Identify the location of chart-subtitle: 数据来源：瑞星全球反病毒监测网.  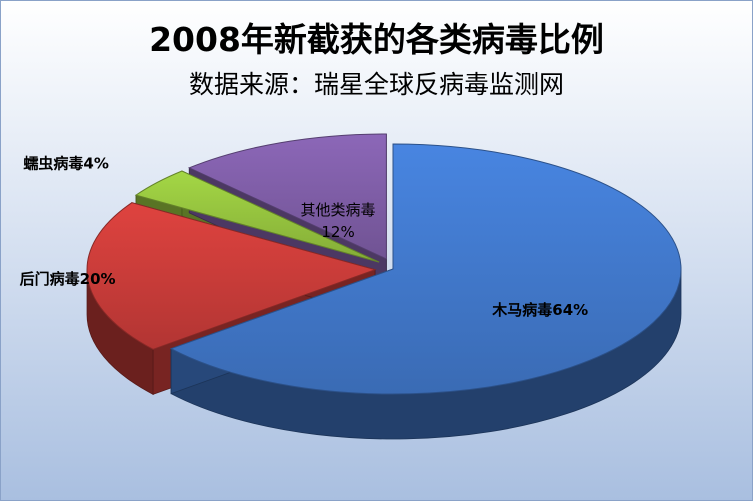
(376, 84).